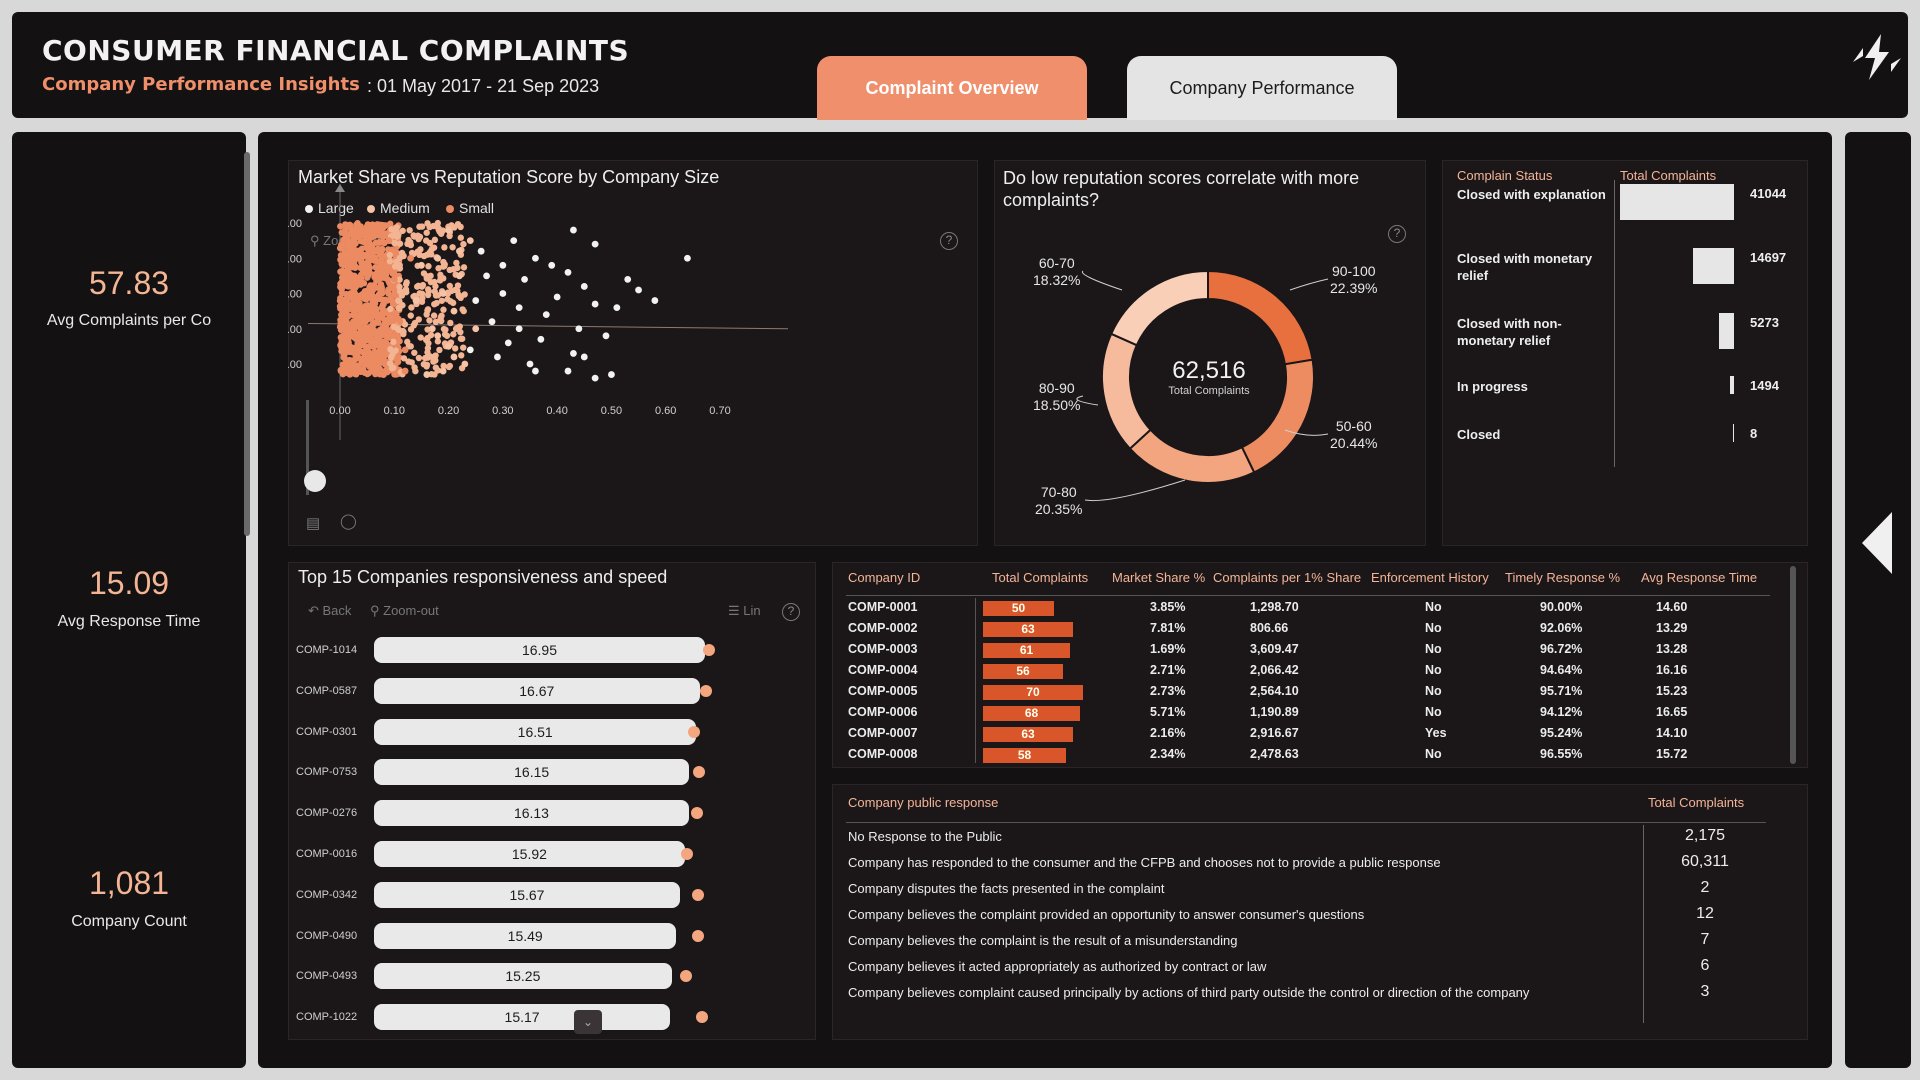  Describe the element at coordinates (1525, 267) in the screenshot. I see `status-name: Closed with monetary relief` at that location.